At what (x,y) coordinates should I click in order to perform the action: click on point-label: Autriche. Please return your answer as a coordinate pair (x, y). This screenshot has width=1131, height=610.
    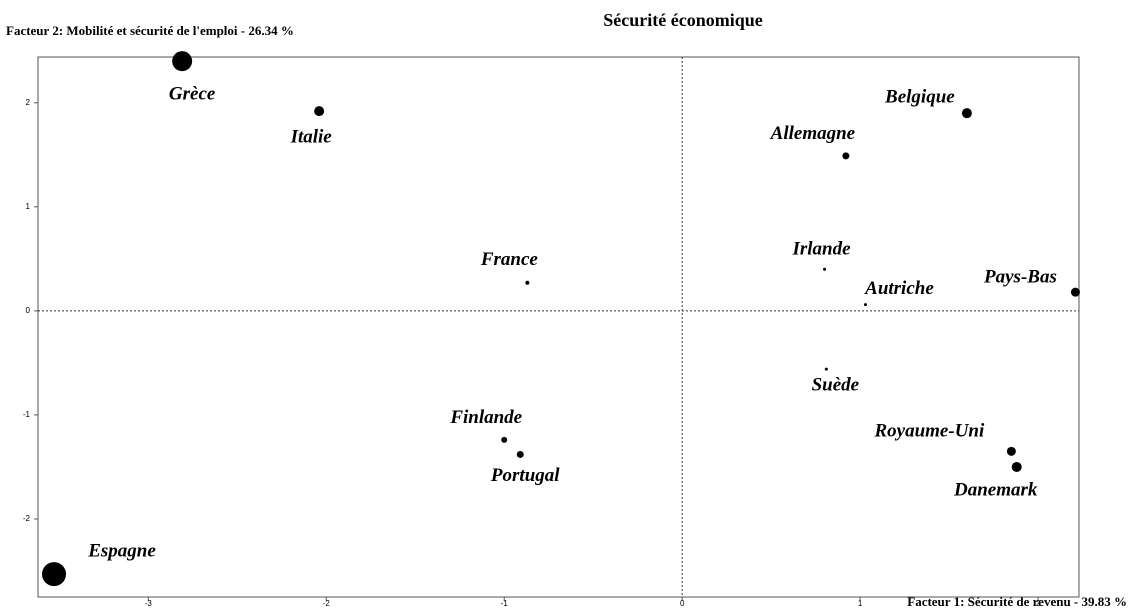
    Looking at the image, I should click on (899, 288).